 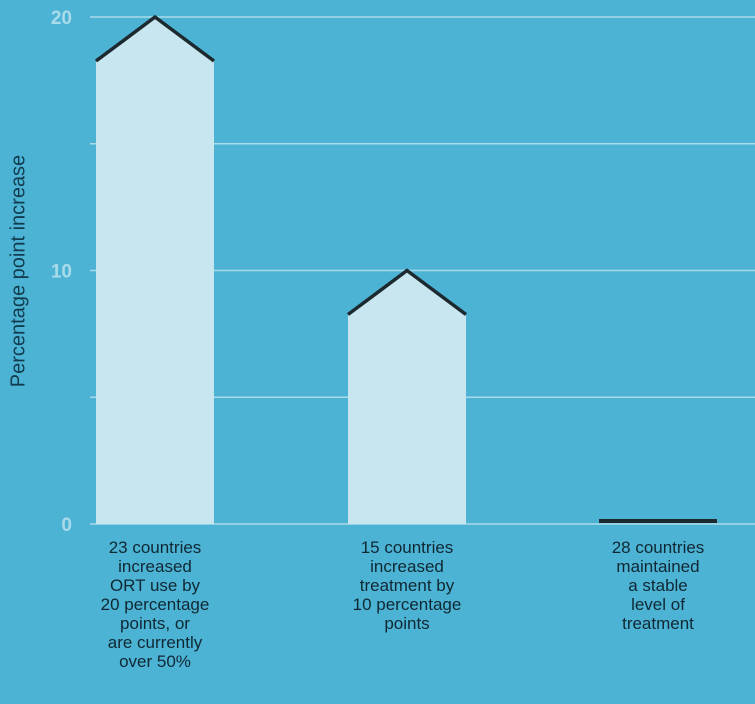 What do you see at coordinates (61, 18) in the screenshot?
I see `y-tick-label: 20` at bounding box center [61, 18].